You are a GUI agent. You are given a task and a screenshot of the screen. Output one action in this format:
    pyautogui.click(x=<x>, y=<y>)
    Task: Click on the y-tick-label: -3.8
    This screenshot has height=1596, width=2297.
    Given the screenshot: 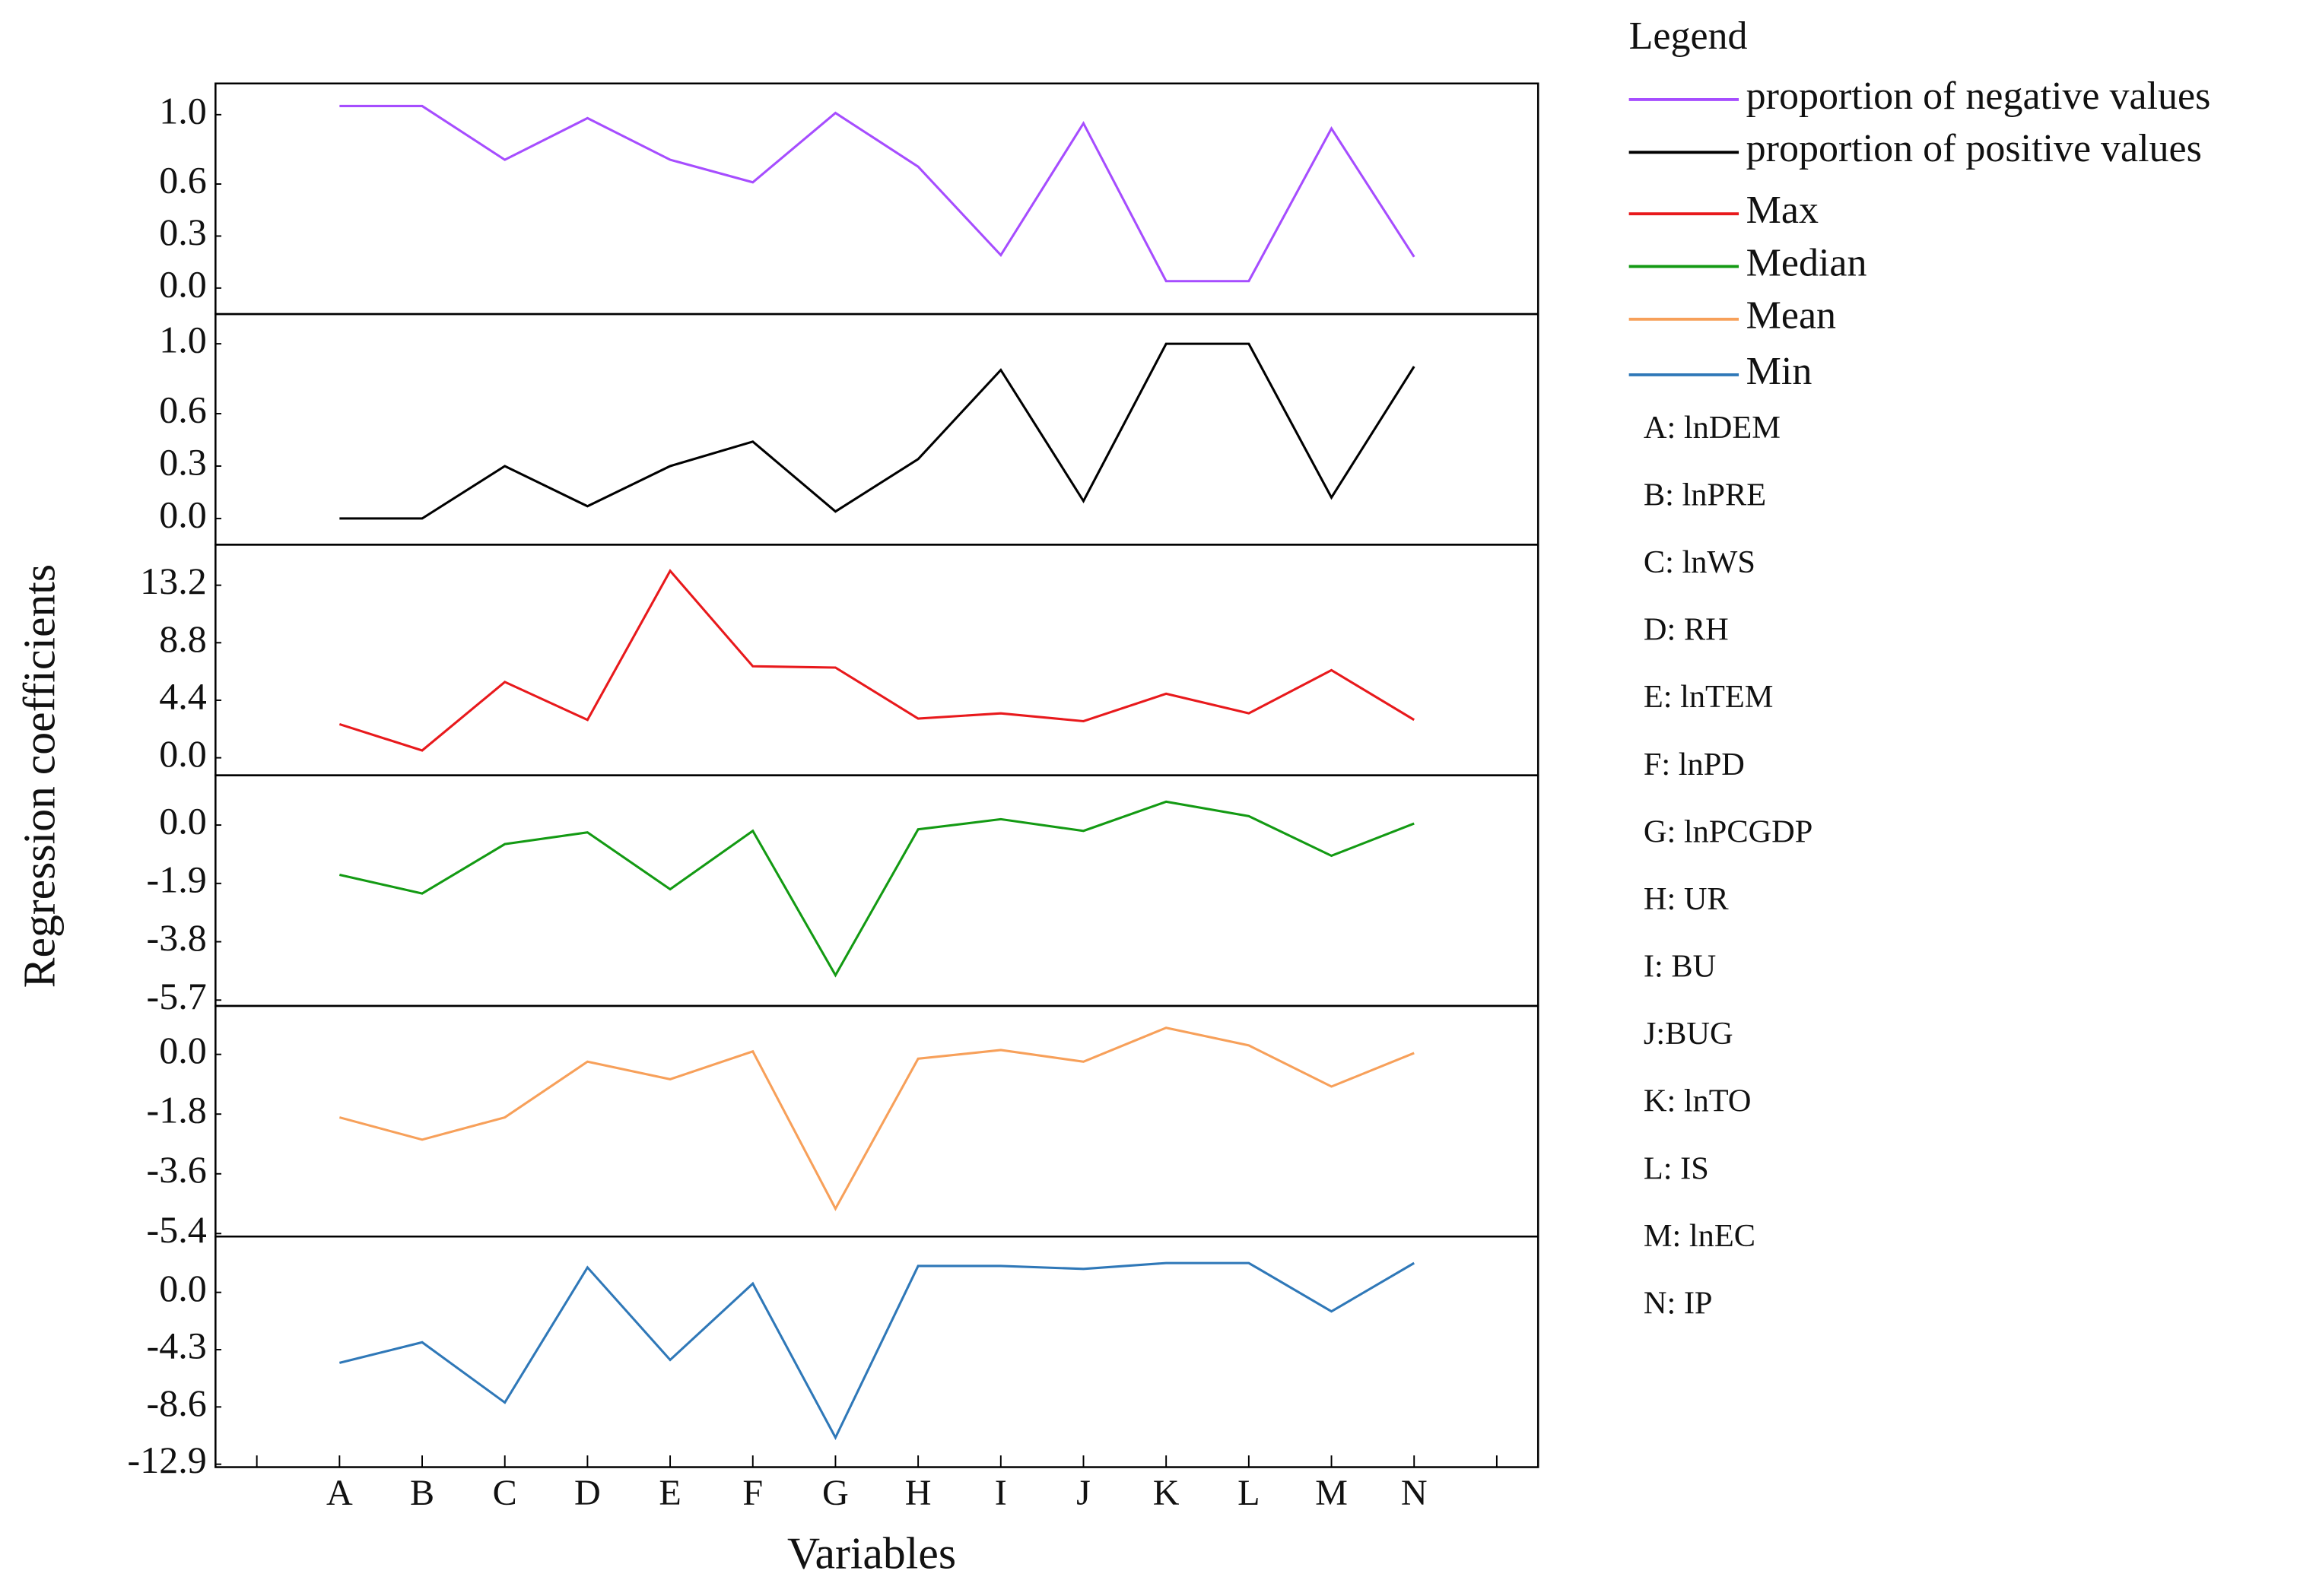 What is the action you would take?
    pyautogui.click(x=177, y=938)
    